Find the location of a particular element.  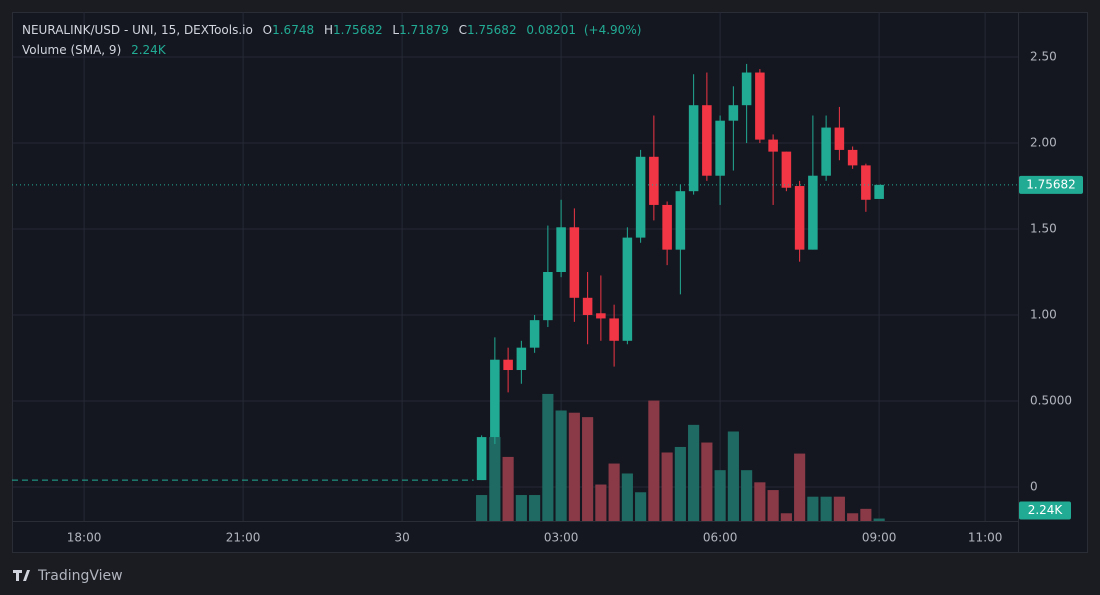

x-tick-label: 09:00 is located at coordinates (879, 538).